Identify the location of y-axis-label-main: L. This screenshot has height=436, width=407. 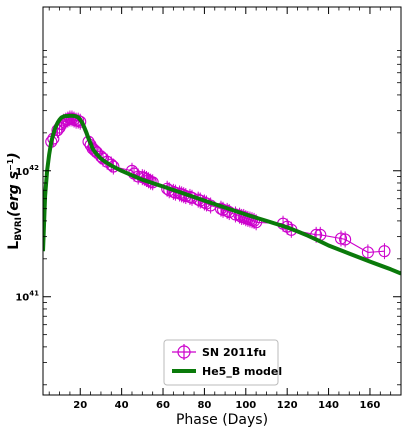
(14, 245).